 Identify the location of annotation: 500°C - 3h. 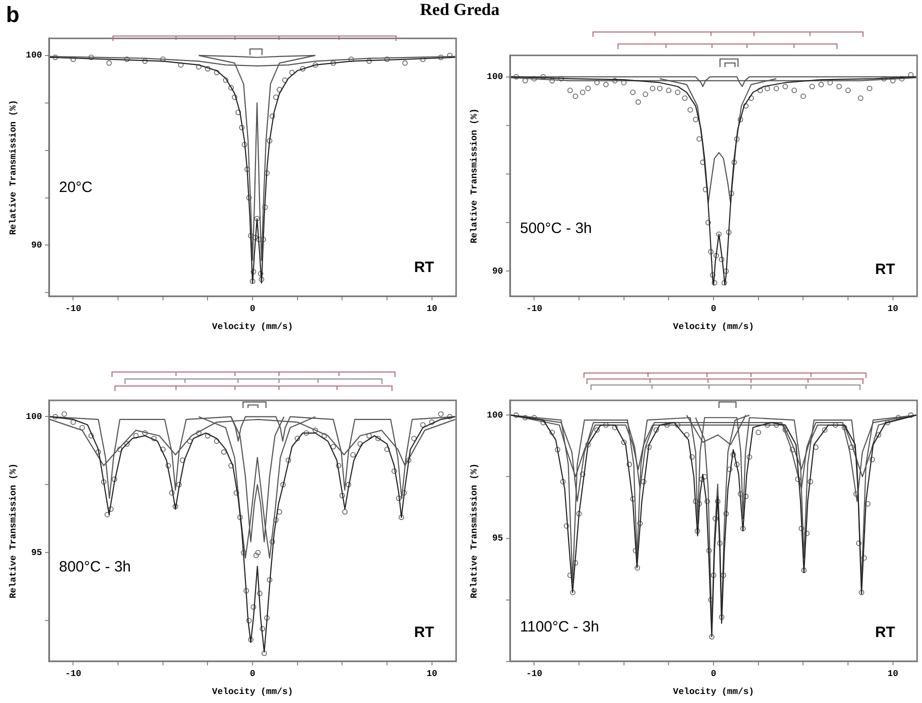
(556, 229).